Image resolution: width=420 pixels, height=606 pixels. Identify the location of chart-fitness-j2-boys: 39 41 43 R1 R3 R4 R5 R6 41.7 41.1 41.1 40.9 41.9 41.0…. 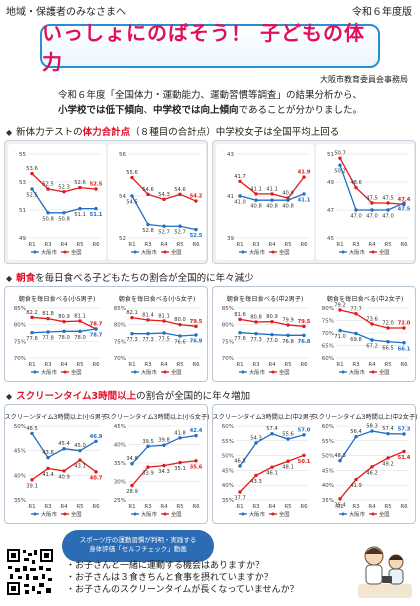
(265, 202).